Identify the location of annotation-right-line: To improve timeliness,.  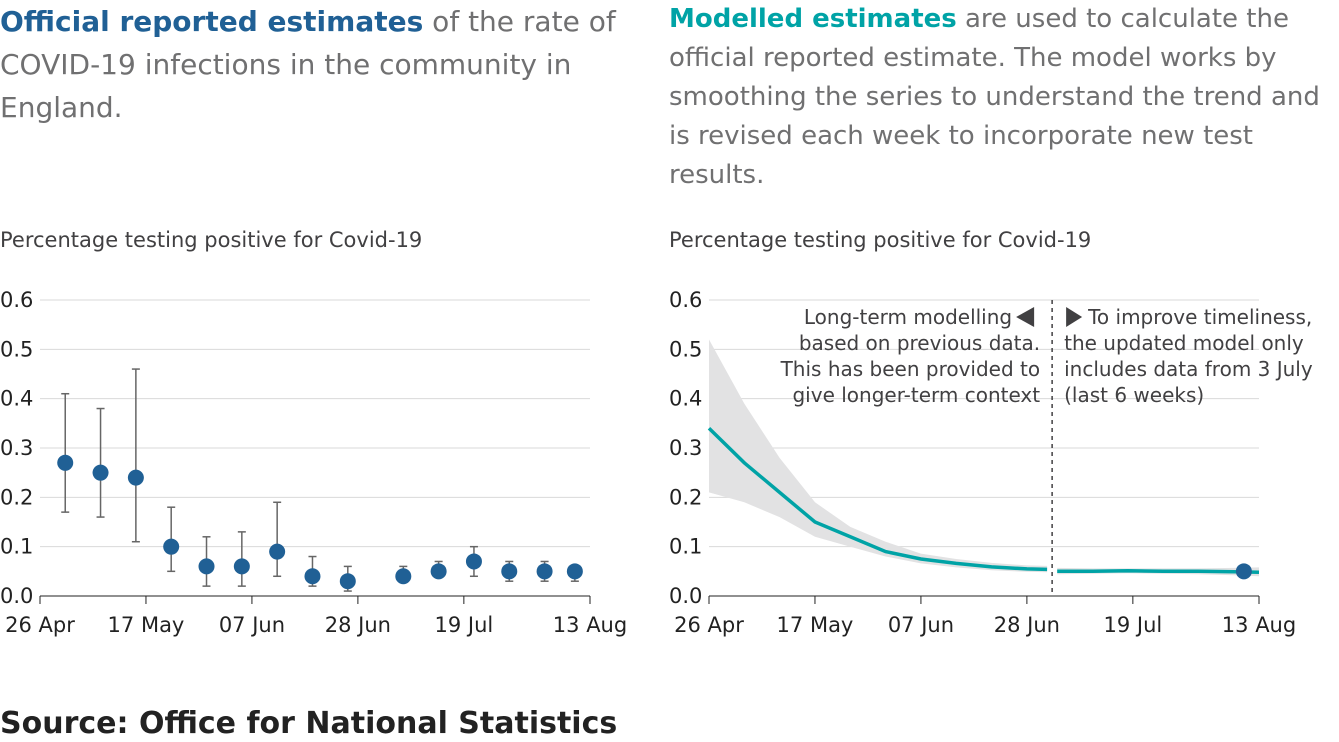
(1199, 317).